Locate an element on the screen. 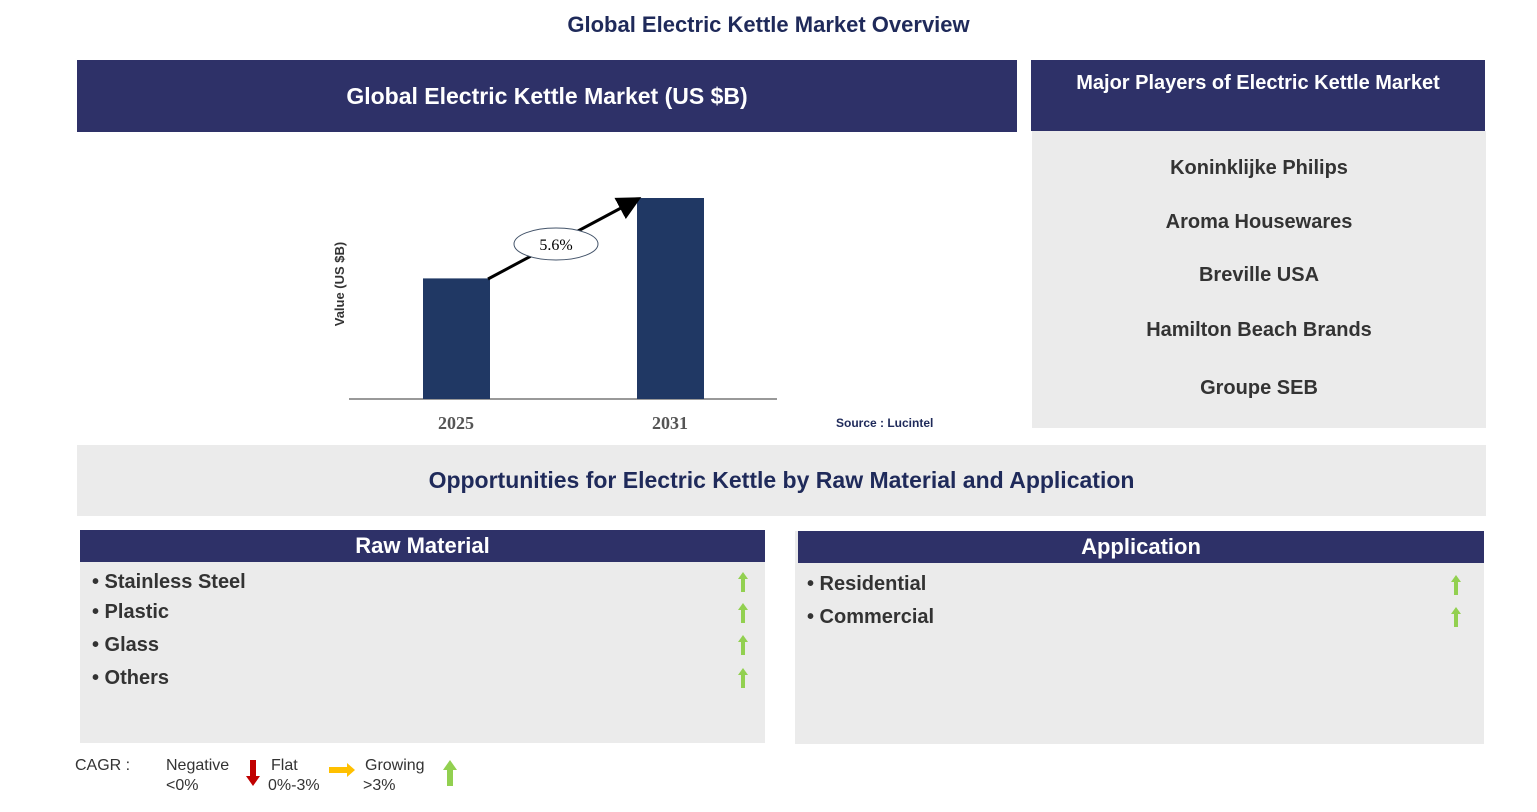 This screenshot has width=1537, height=812. x-tick-2025: 2025 is located at coordinates (456, 423).